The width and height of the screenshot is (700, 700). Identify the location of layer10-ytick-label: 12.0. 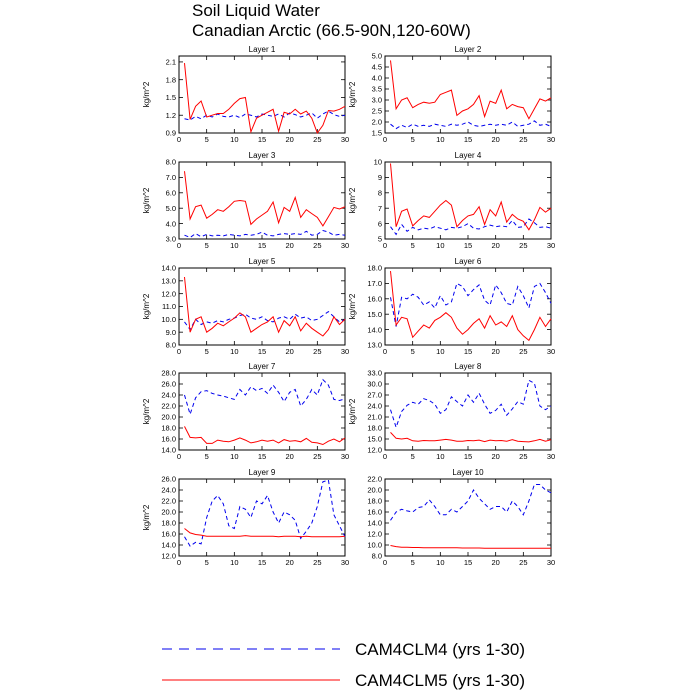
(374, 534).